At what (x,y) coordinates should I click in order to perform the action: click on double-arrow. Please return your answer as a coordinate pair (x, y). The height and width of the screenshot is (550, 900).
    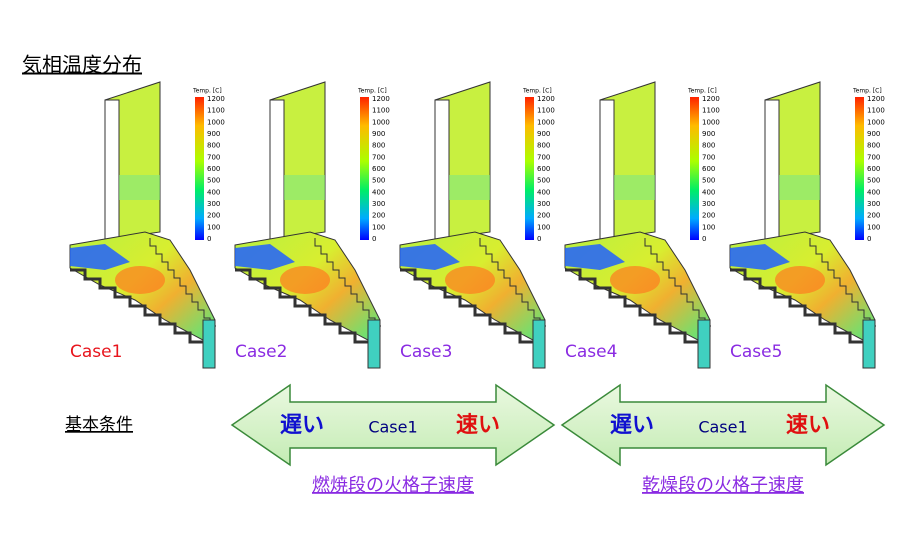
    Looking at the image, I should click on (393, 425).